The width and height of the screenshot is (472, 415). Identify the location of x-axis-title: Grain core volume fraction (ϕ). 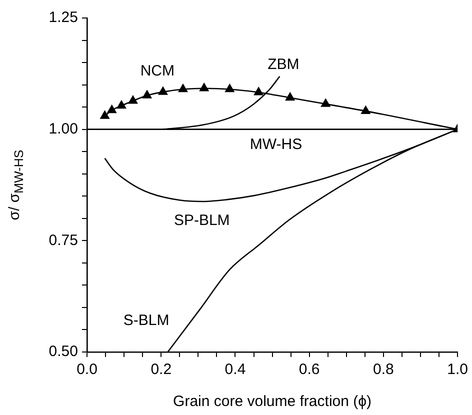
(272, 401).